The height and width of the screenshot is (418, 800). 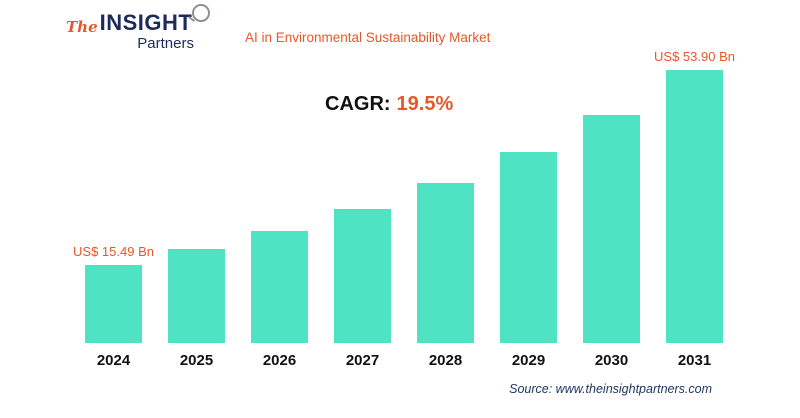 I want to click on x-axis-label: 2028, so click(x=445, y=360).